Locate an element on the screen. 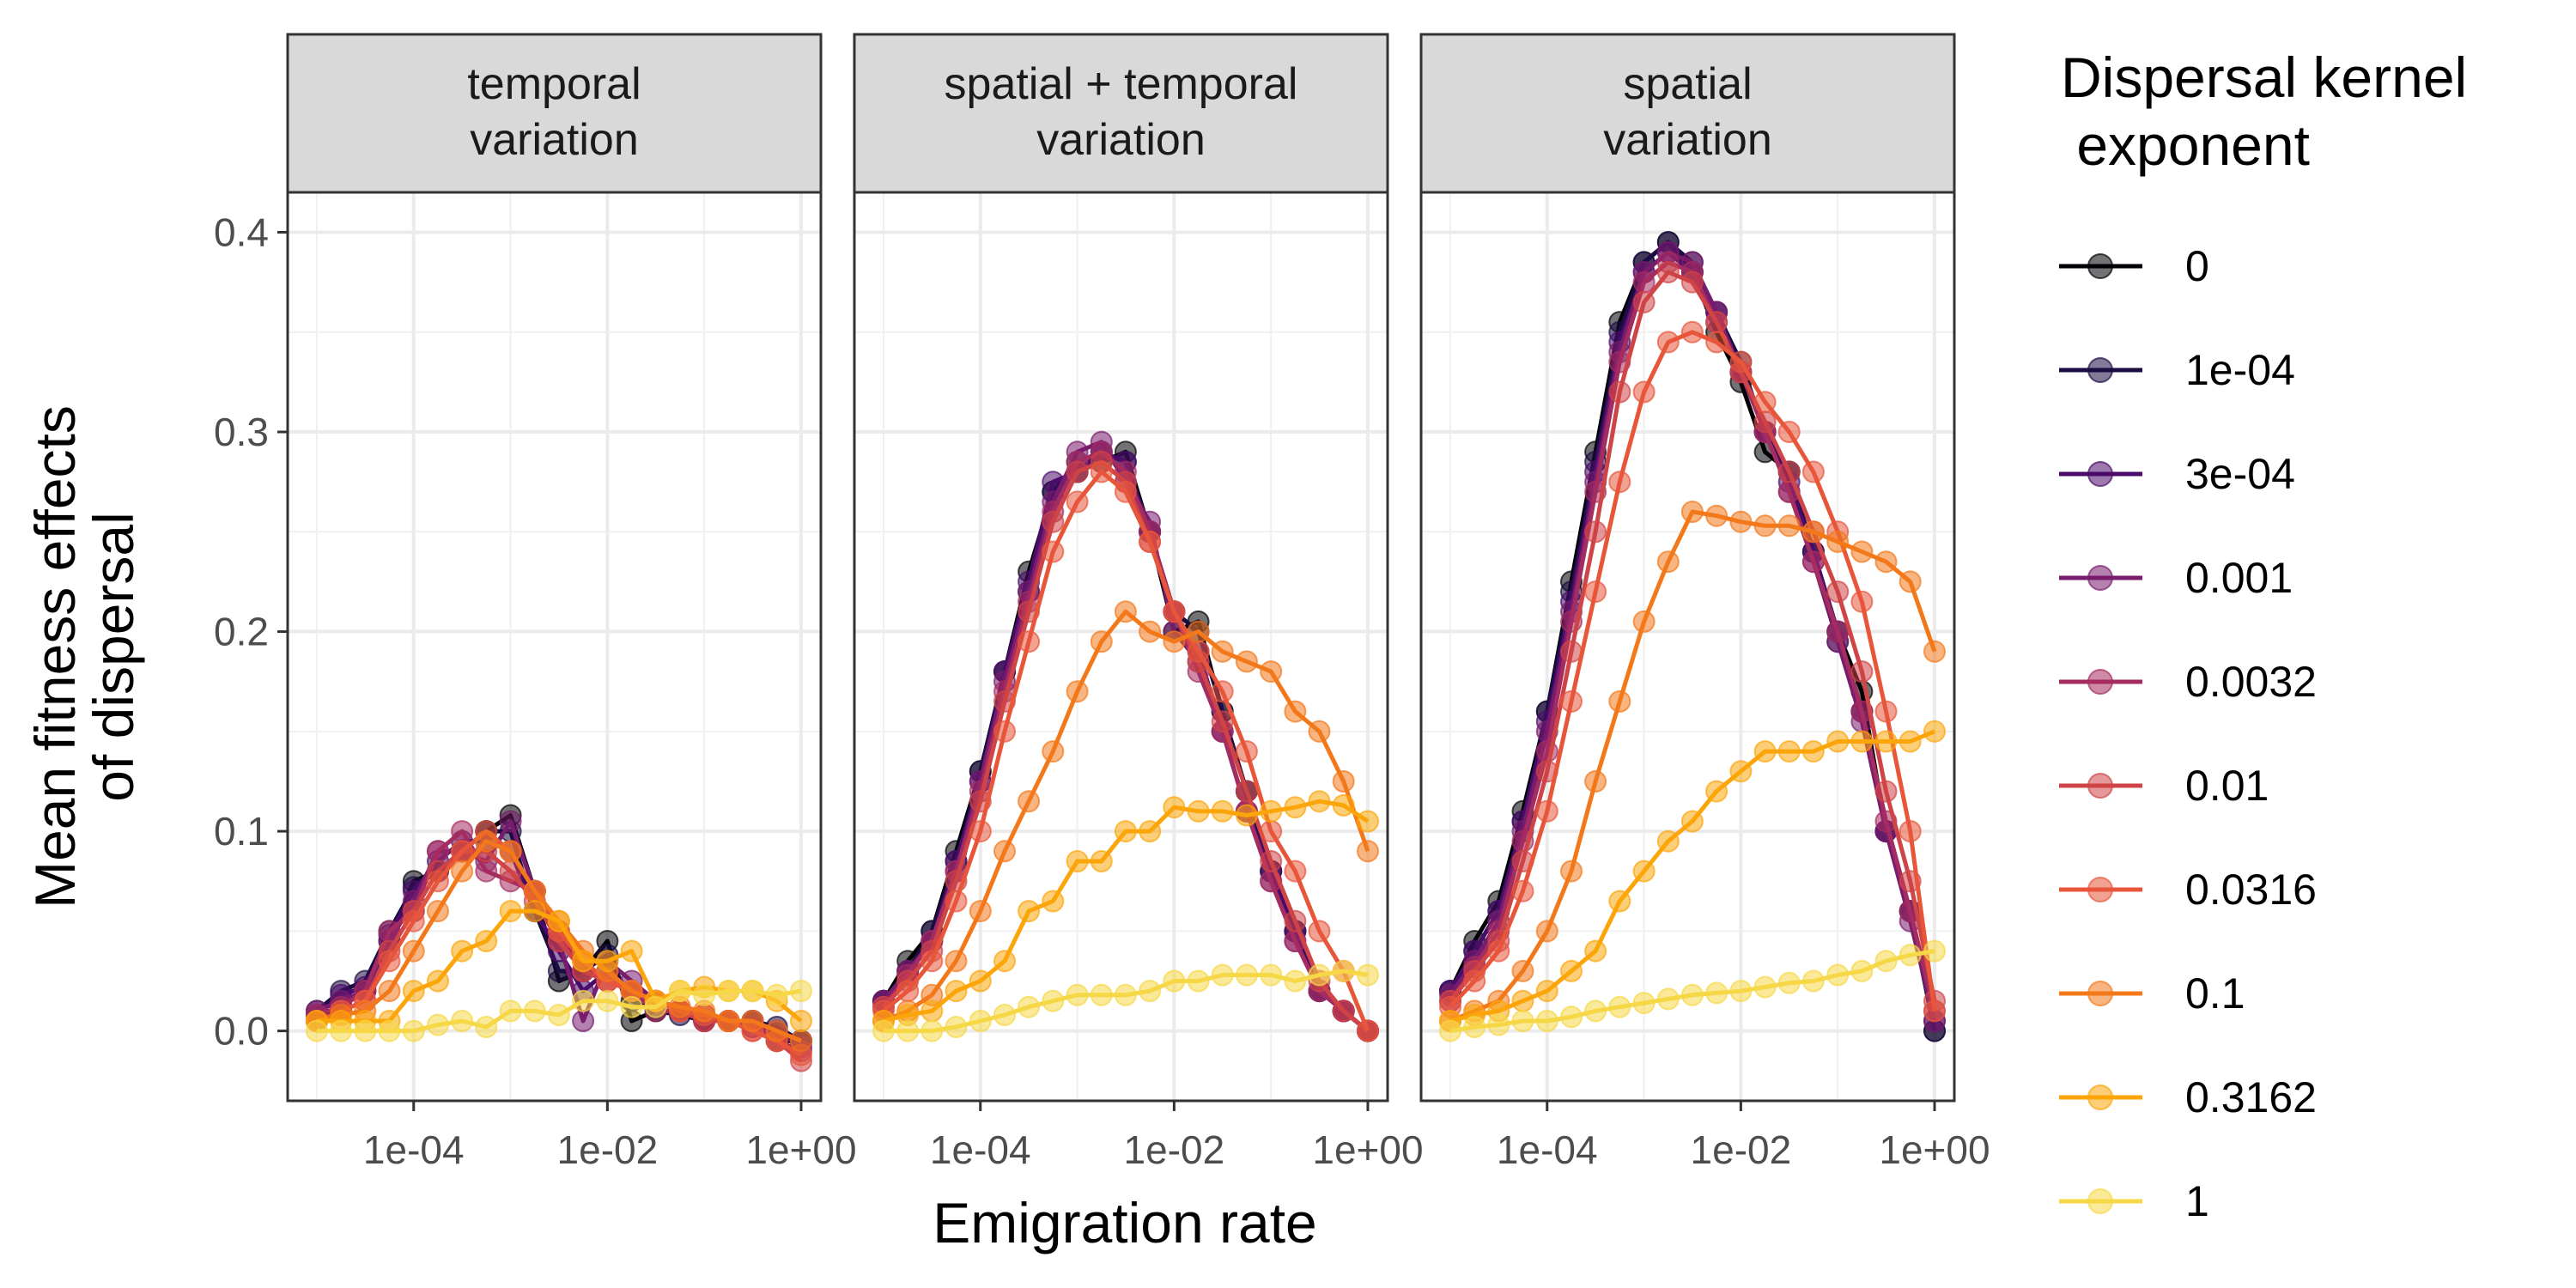 Image resolution: width=2576 pixels, height=1288 pixels. legend-label: 0.3162 is located at coordinates (2251, 1097).